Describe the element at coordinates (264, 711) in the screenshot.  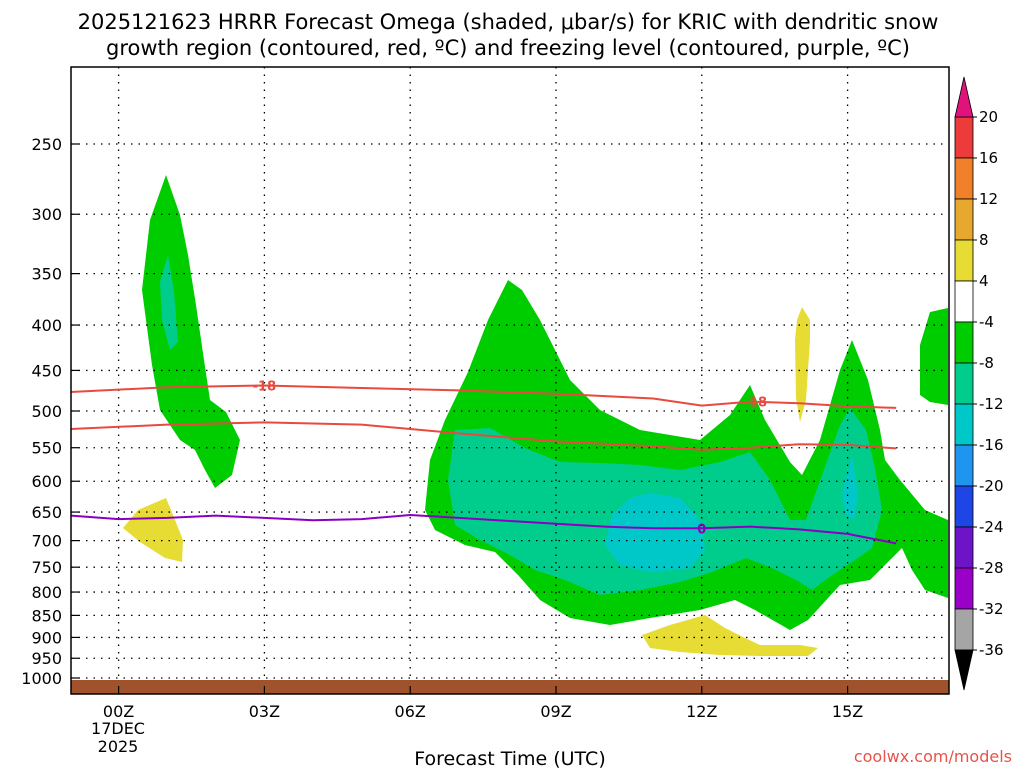
I see `x-tick-label: 03Z` at that location.